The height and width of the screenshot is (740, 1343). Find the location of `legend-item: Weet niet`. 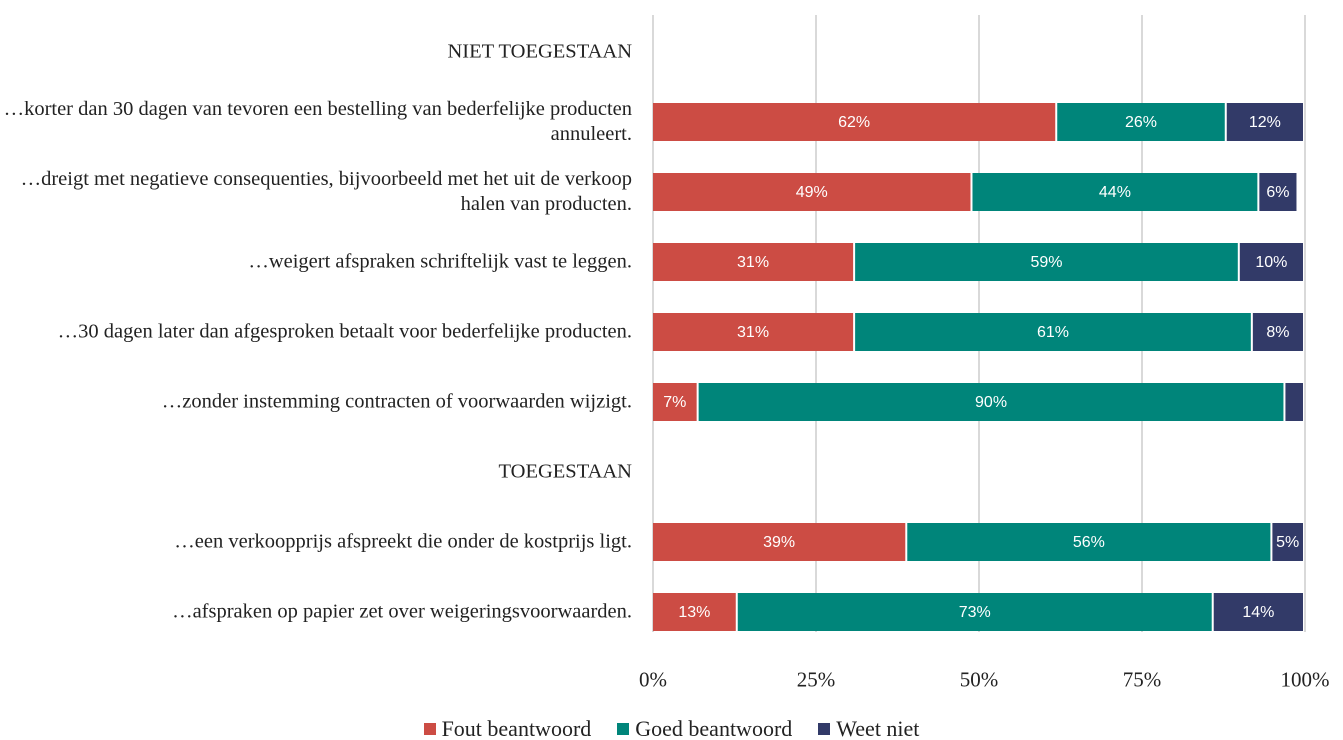

legend-item: Weet niet is located at coordinates (868, 728).